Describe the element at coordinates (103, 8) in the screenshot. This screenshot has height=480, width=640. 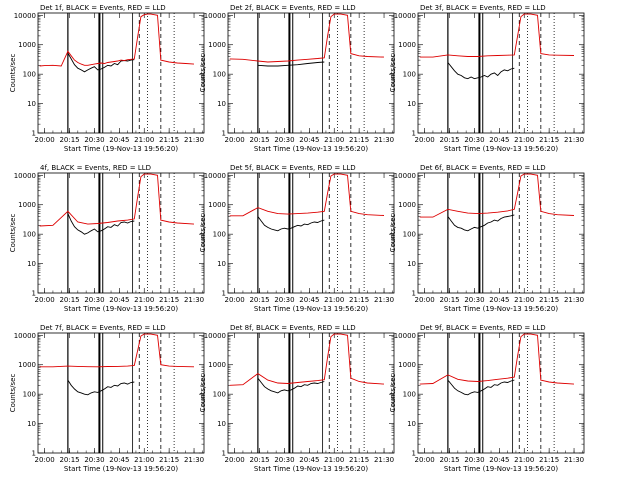
I see `panel-title: Det 1f, BLACK = Events, RED = LLD` at that location.